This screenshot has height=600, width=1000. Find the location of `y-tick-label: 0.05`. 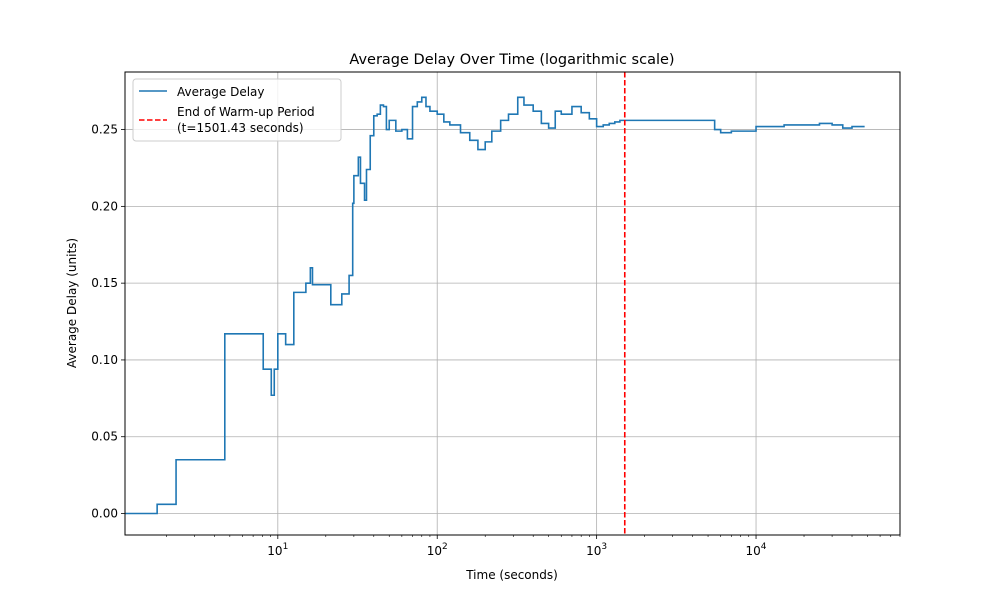

y-tick-label: 0.05 is located at coordinates (104, 437).